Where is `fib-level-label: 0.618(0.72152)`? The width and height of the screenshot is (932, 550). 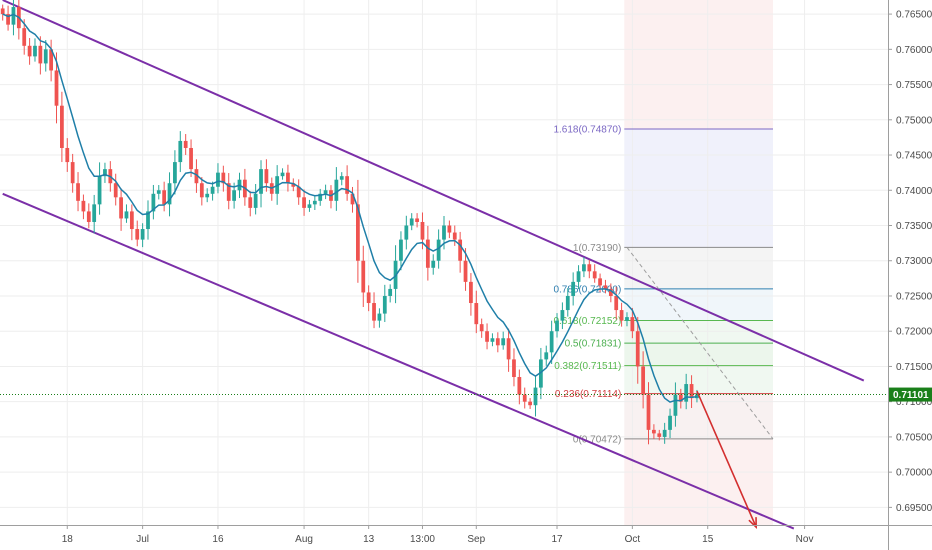 fib-level-label: 0.618(0.72152) is located at coordinates (587, 321).